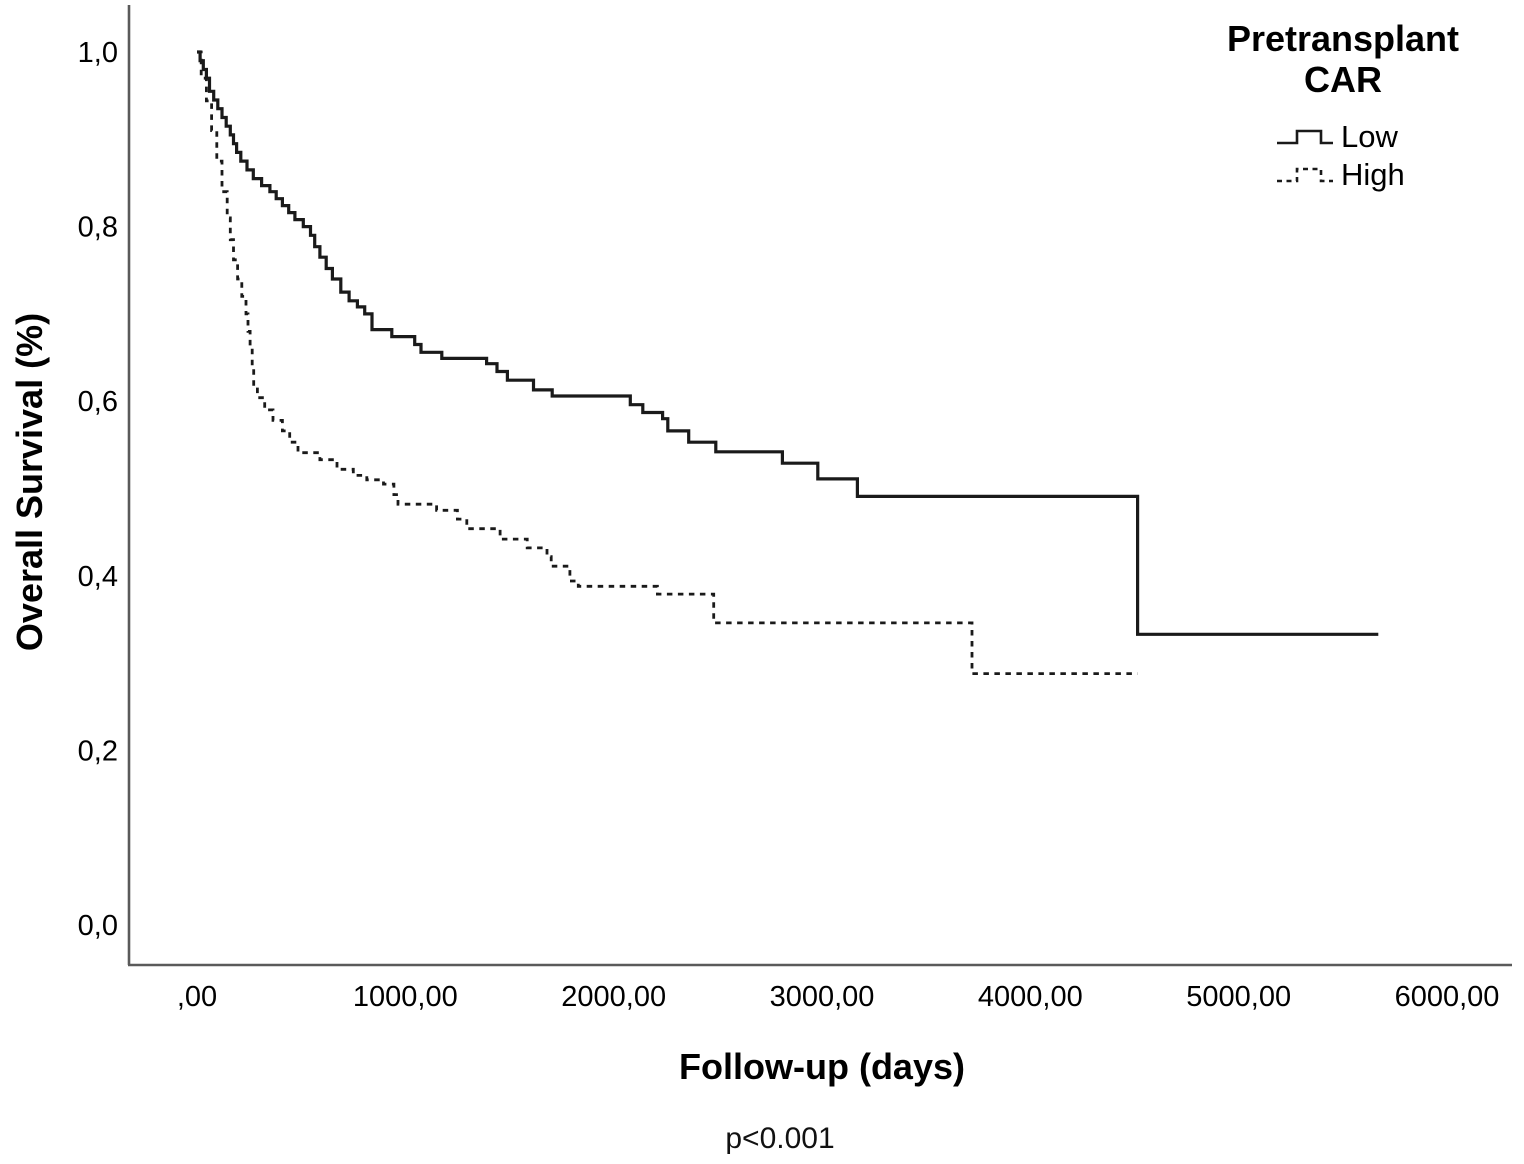 The width and height of the screenshot is (1524, 1164). I want to click on legend-item-low: Low, so click(1393, 137).